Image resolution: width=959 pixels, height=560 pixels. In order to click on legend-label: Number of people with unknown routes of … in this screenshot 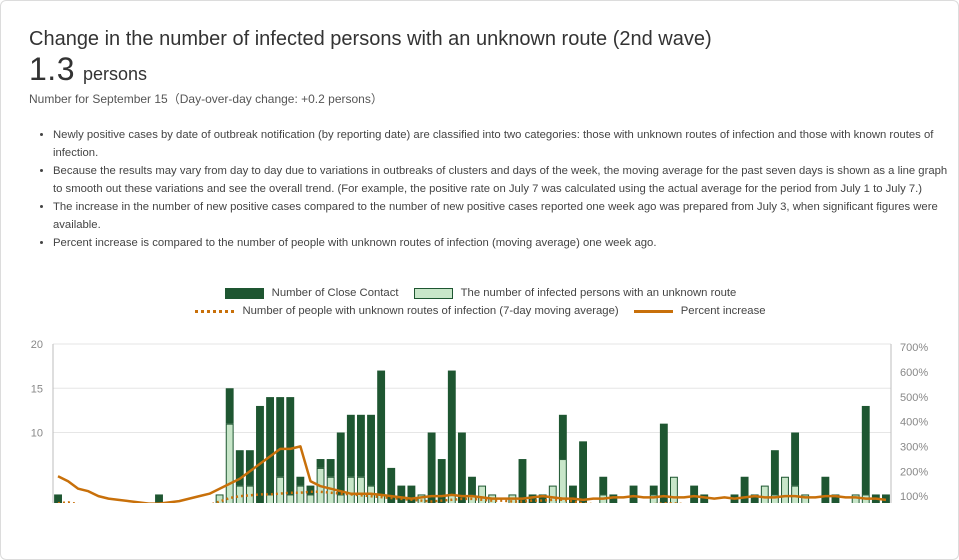, I will do `click(430, 311)`.